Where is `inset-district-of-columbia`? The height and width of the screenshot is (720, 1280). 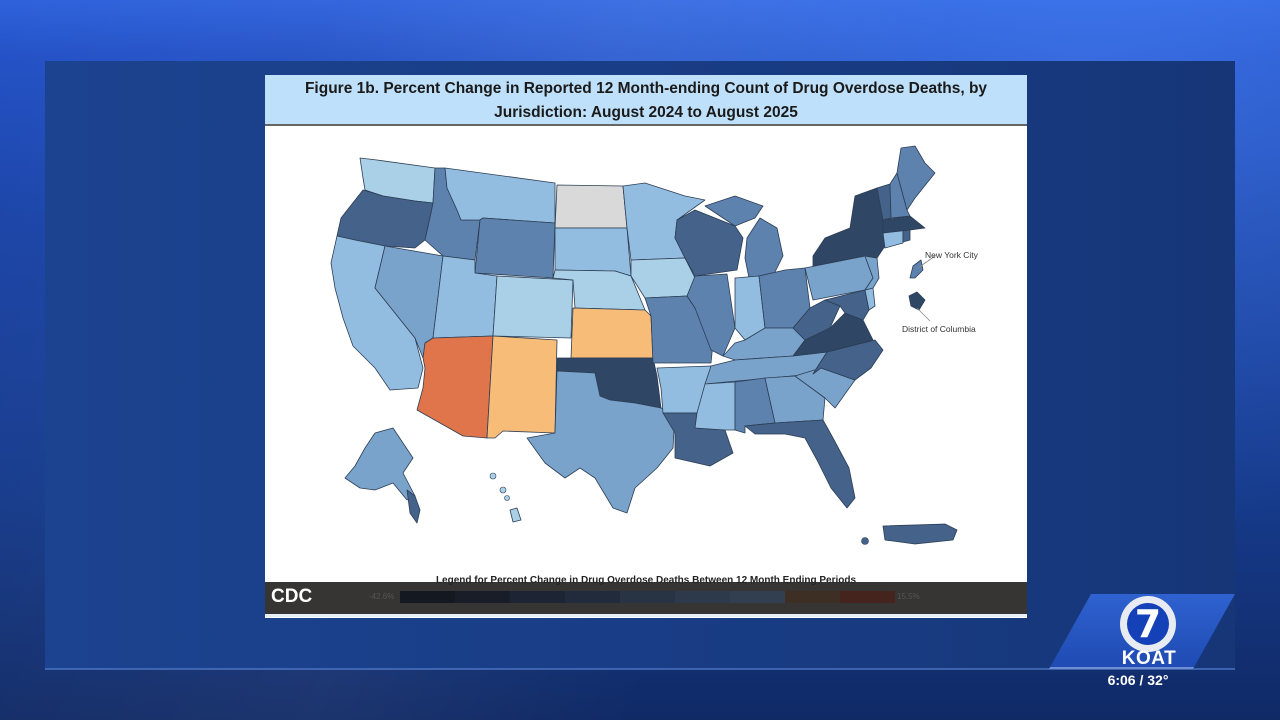
inset-district-of-columbia is located at coordinates (917, 301).